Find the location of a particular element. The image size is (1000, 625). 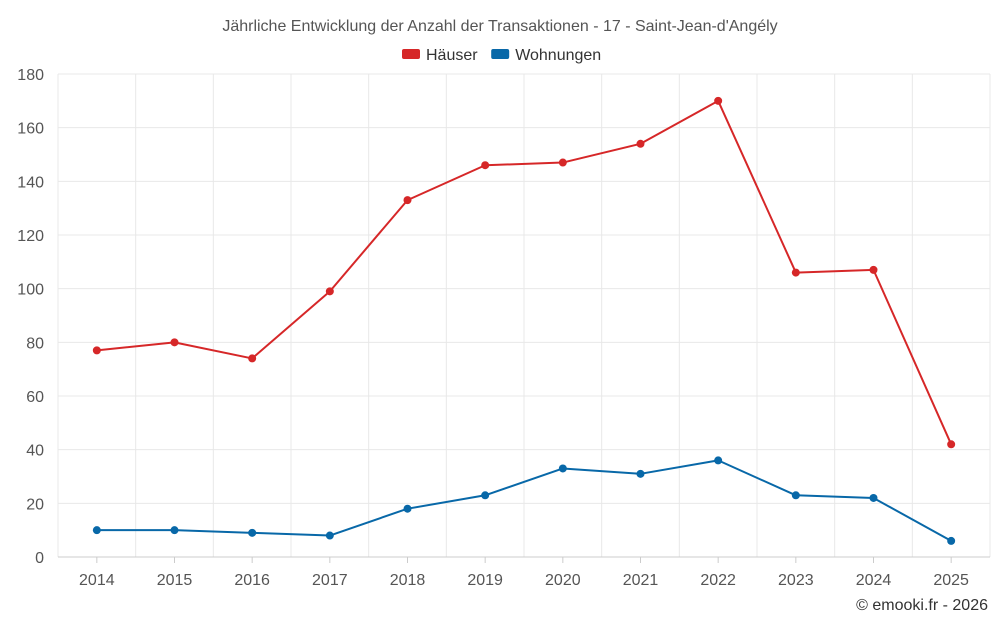

x-tick-label: 2025 is located at coordinates (951, 580).